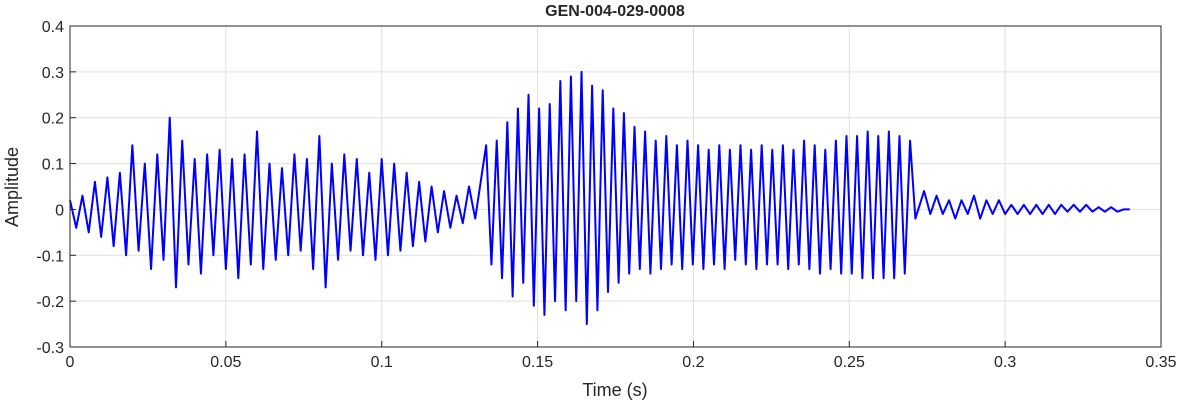 The image size is (1182, 404). Describe the element at coordinates (849, 362) in the screenshot. I see `x-tick-label: 0.25` at that location.